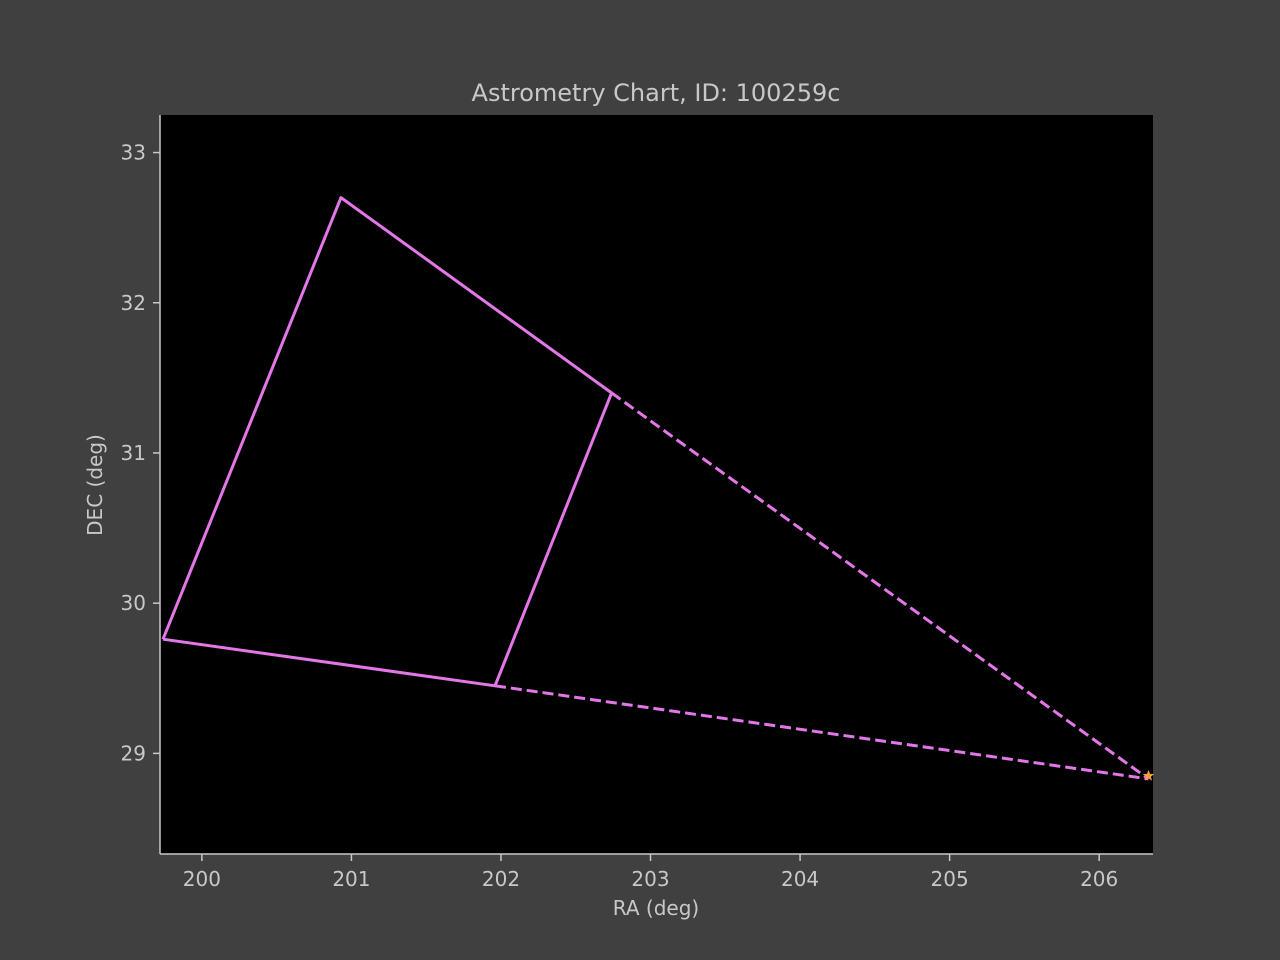  What do you see at coordinates (656, 93) in the screenshot?
I see `chart-title: Astrometry Chart, ID: 100259c` at bounding box center [656, 93].